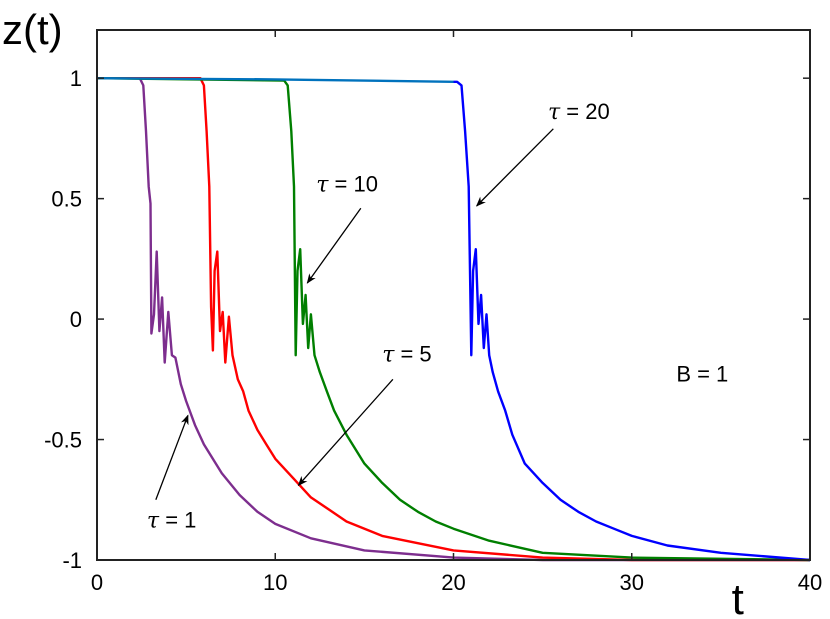 This screenshot has width=830, height=619. Describe the element at coordinates (76, 319) in the screenshot. I see `y-tick-label: 0` at that location.